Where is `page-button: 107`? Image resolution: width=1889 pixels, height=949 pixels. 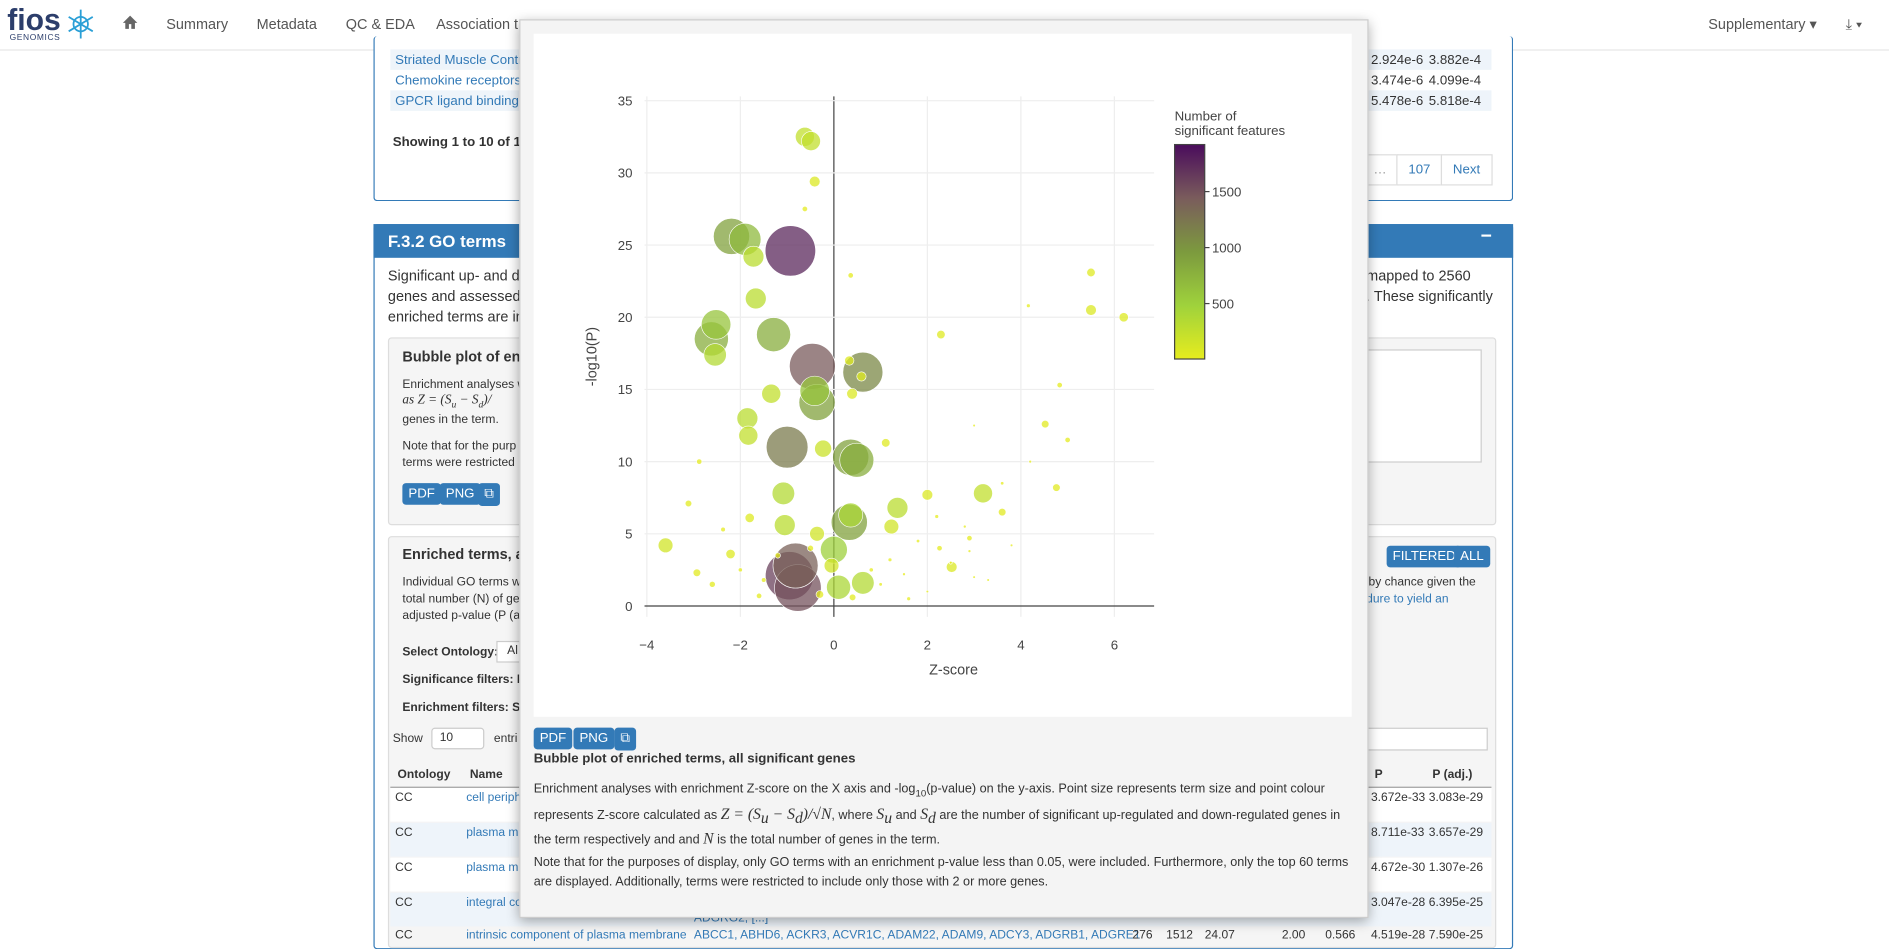
page-button: 107 is located at coordinates (1419, 170).